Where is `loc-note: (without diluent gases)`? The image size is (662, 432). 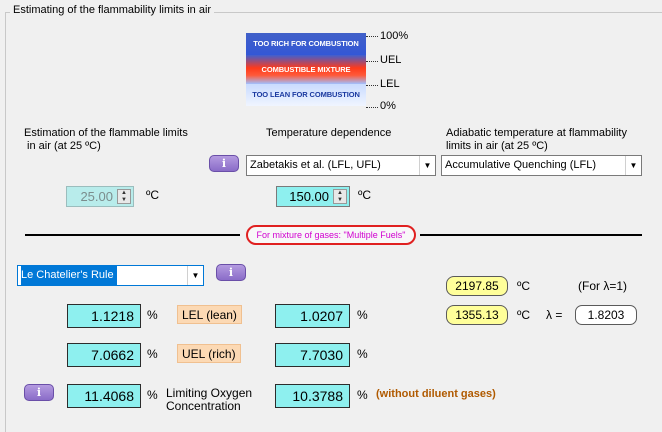 loc-note: (without diluent gases) is located at coordinates (436, 394).